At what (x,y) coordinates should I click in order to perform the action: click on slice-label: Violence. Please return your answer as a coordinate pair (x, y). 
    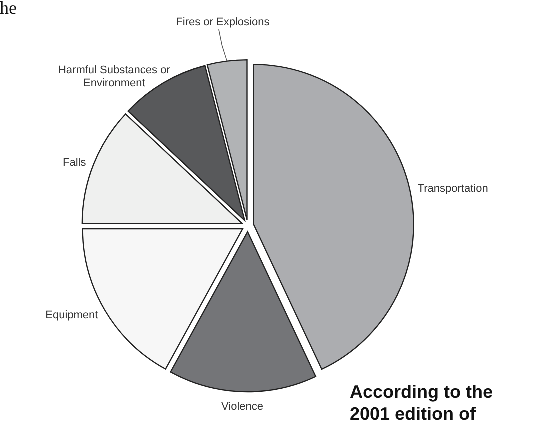
    Looking at the image, I should click on (243, 406).